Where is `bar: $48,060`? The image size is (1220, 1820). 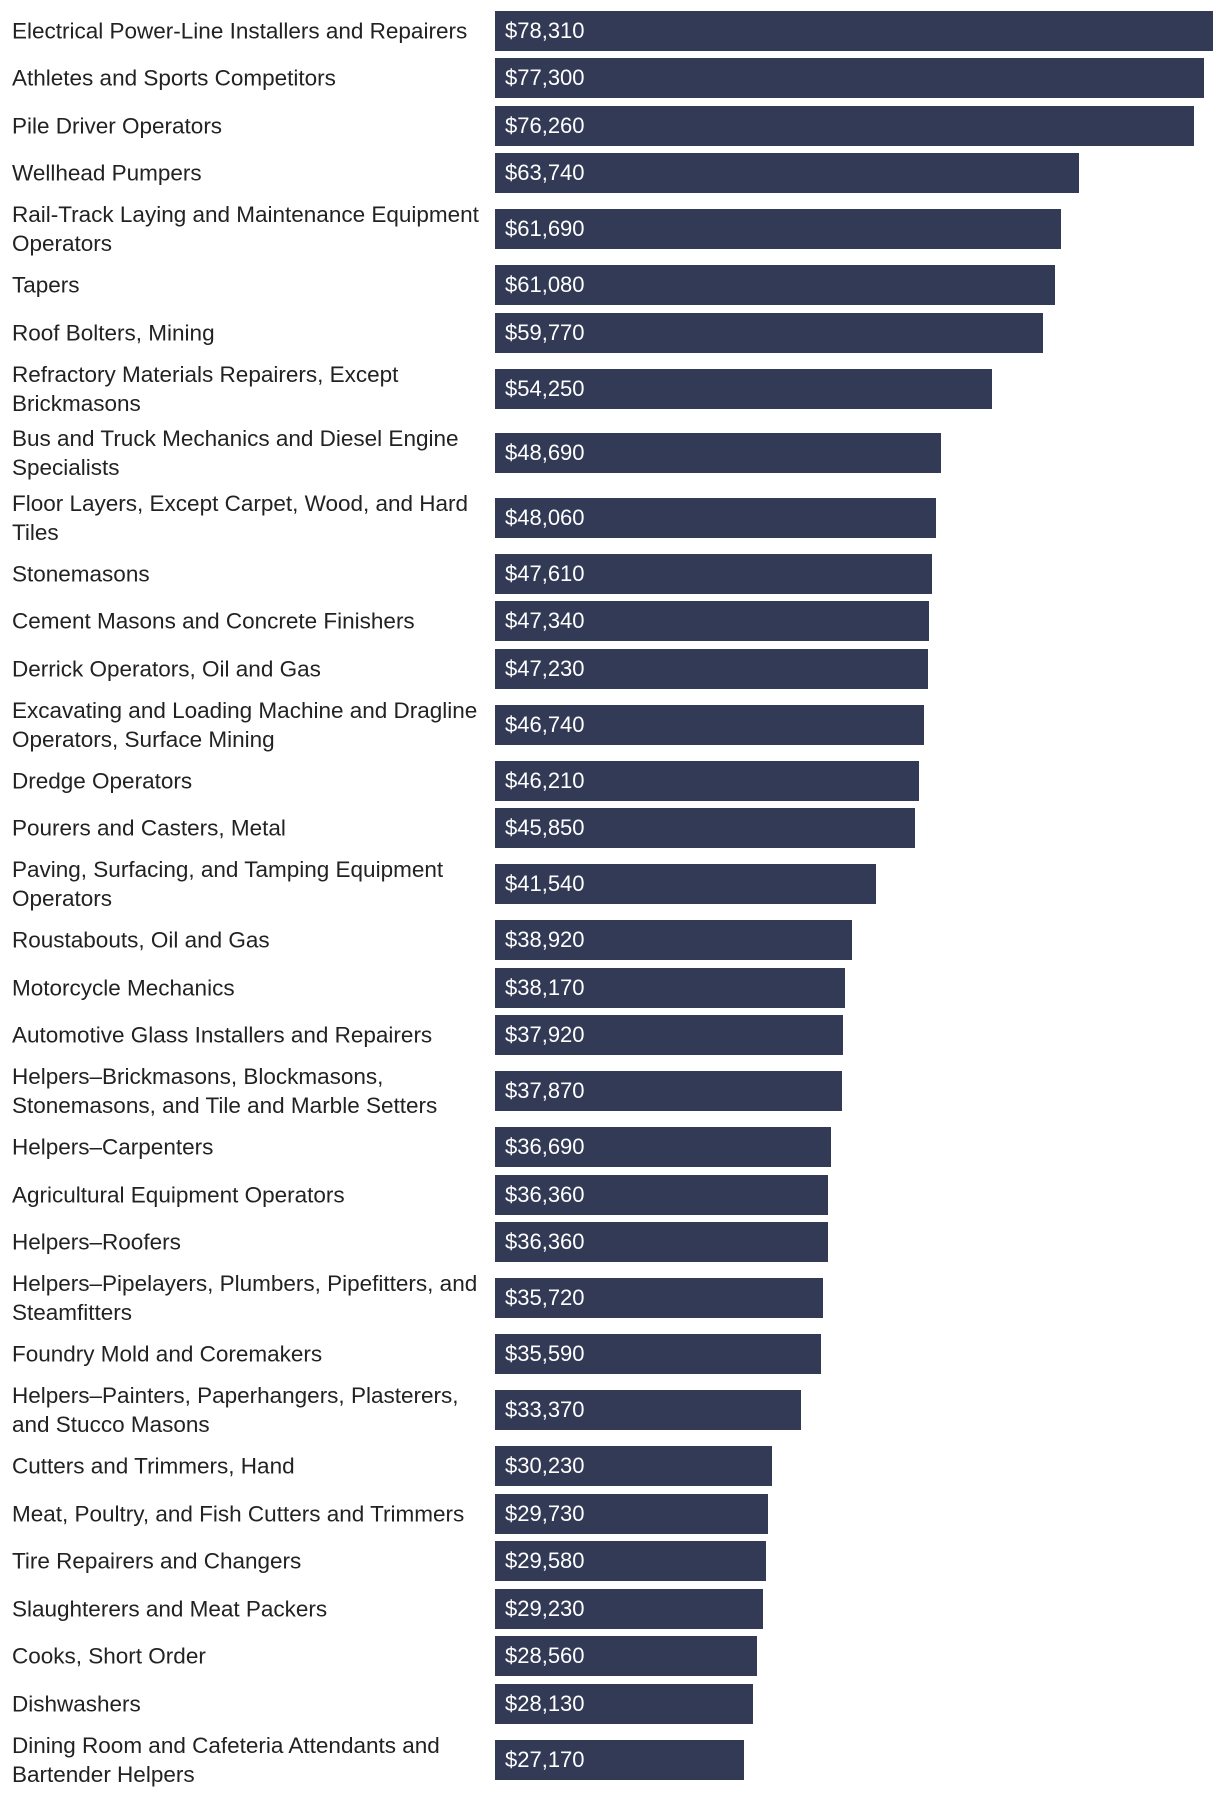
bar: $48,060 is located at coordinates (715, 517).